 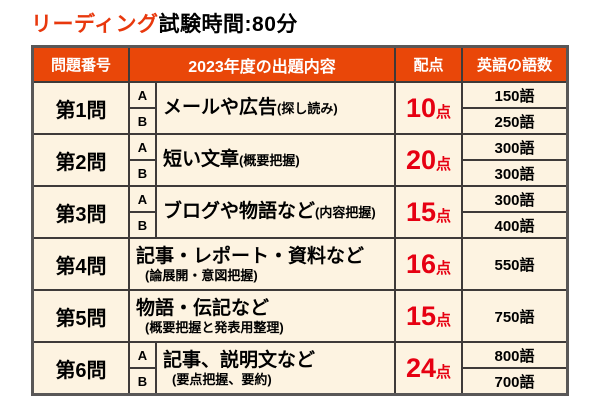 What do you see at coordinates (222, 379) in the screenshot?
I see `content-note: (要点把握、要約)` at bounding box center [222, 379].